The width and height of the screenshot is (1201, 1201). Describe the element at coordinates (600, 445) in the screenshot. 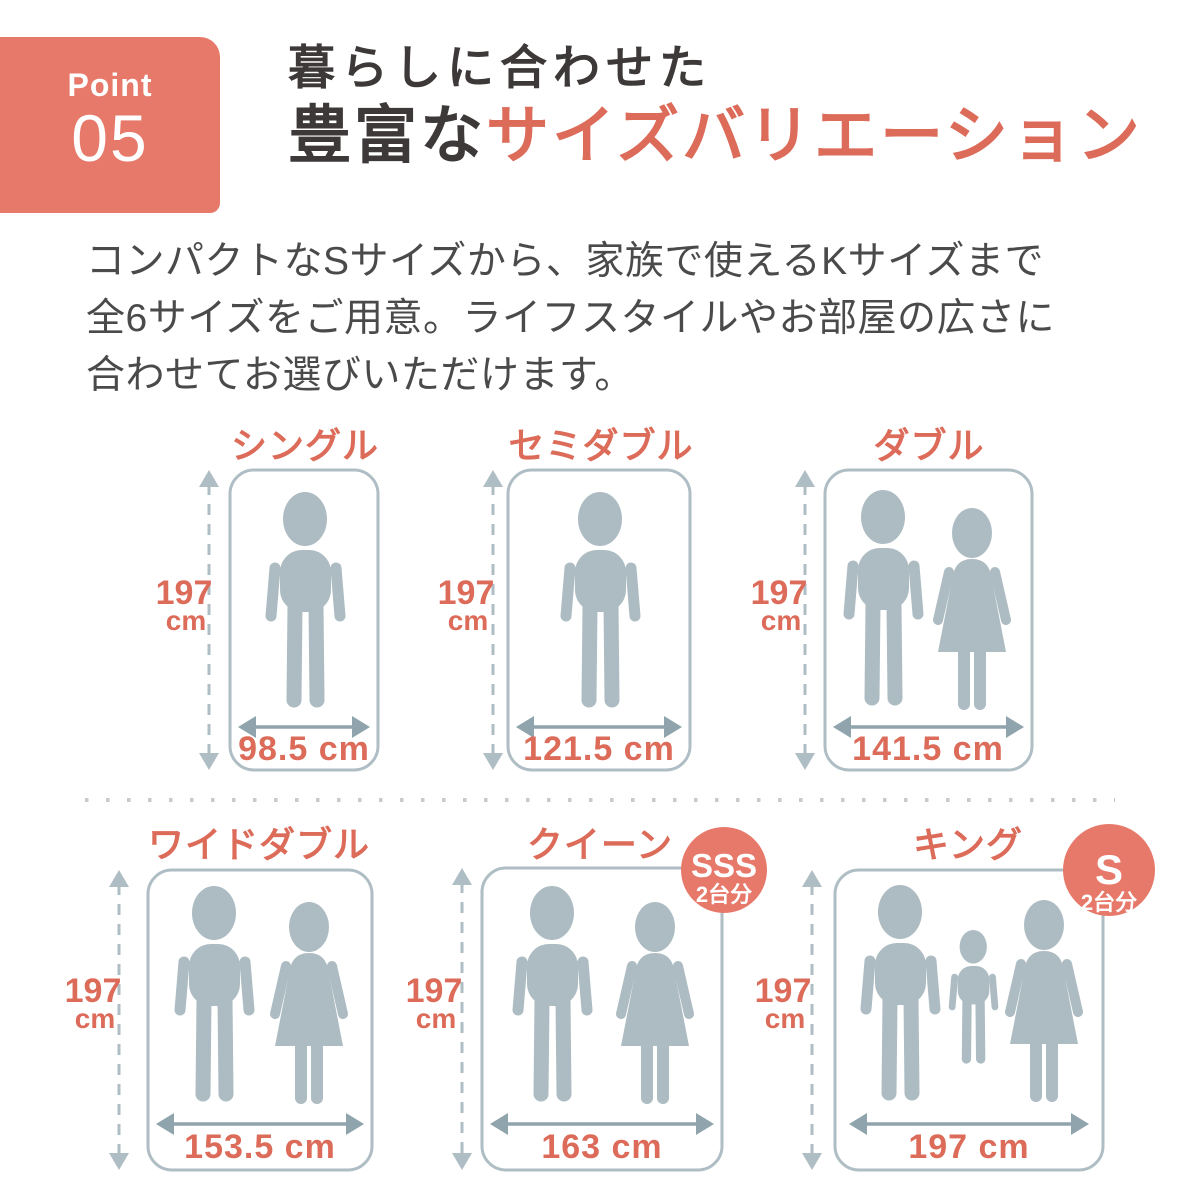

I see `size-name: セミダブル` at that location.